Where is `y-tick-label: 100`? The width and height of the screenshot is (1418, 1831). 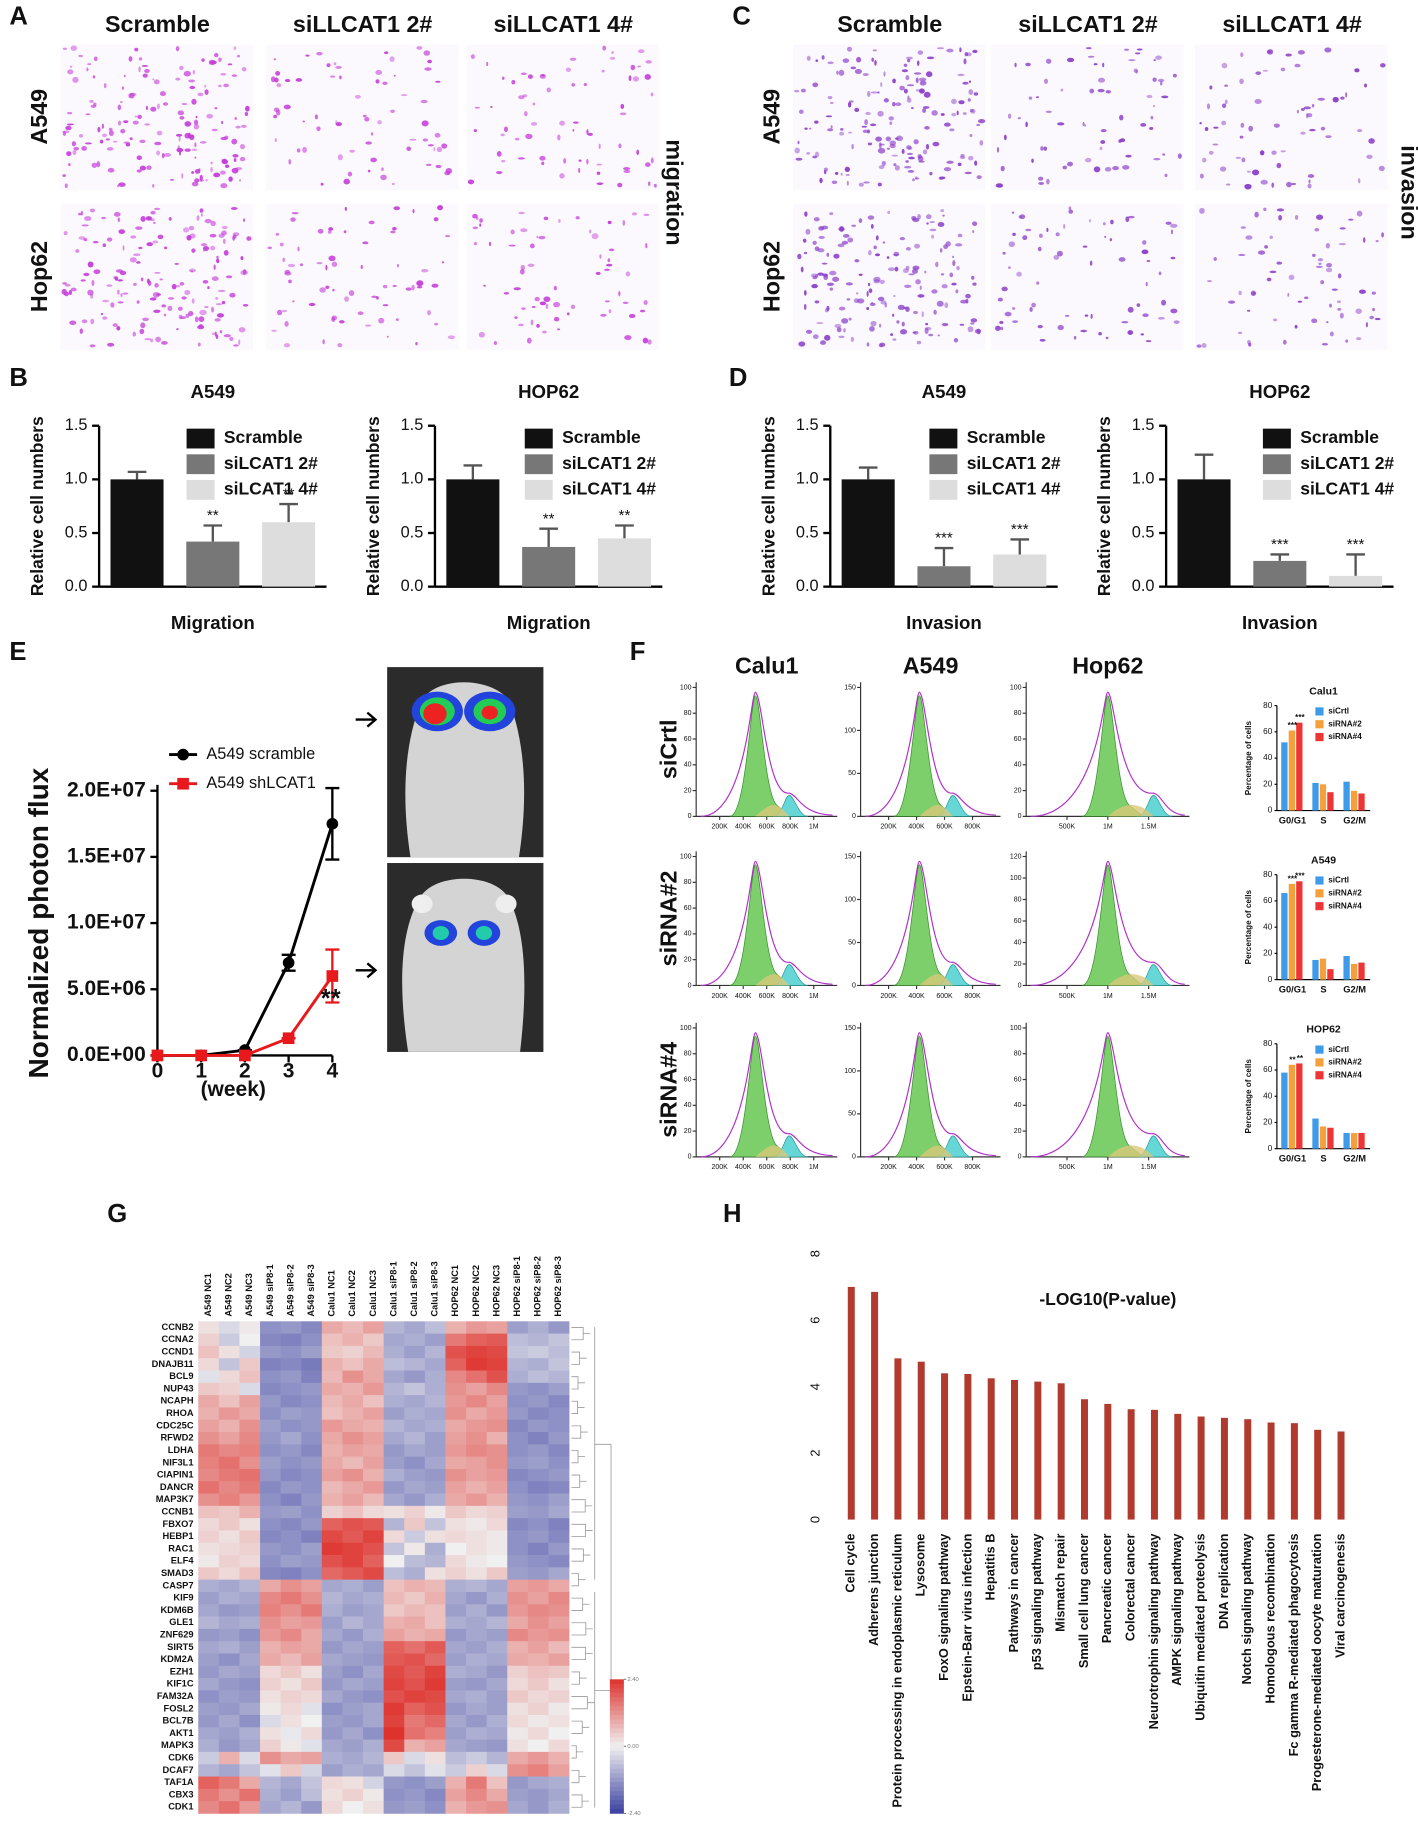
y-tick-label: 100 is located at coordinates (850, 1071).